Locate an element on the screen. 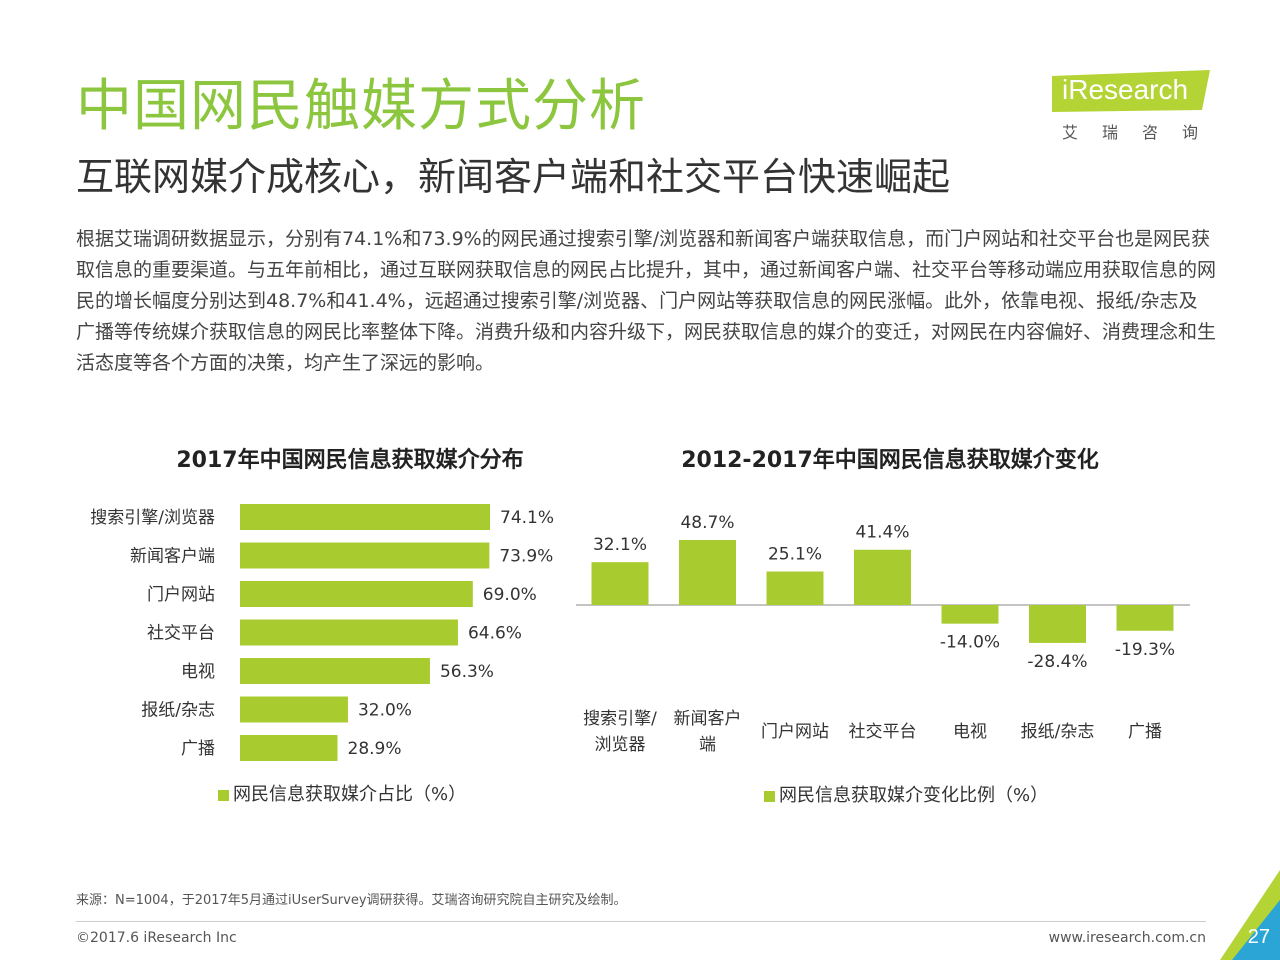 The height and width of the screenshot is (960, 1280). logo-brand-text: iResearch is located at coordinates (1125, 89).